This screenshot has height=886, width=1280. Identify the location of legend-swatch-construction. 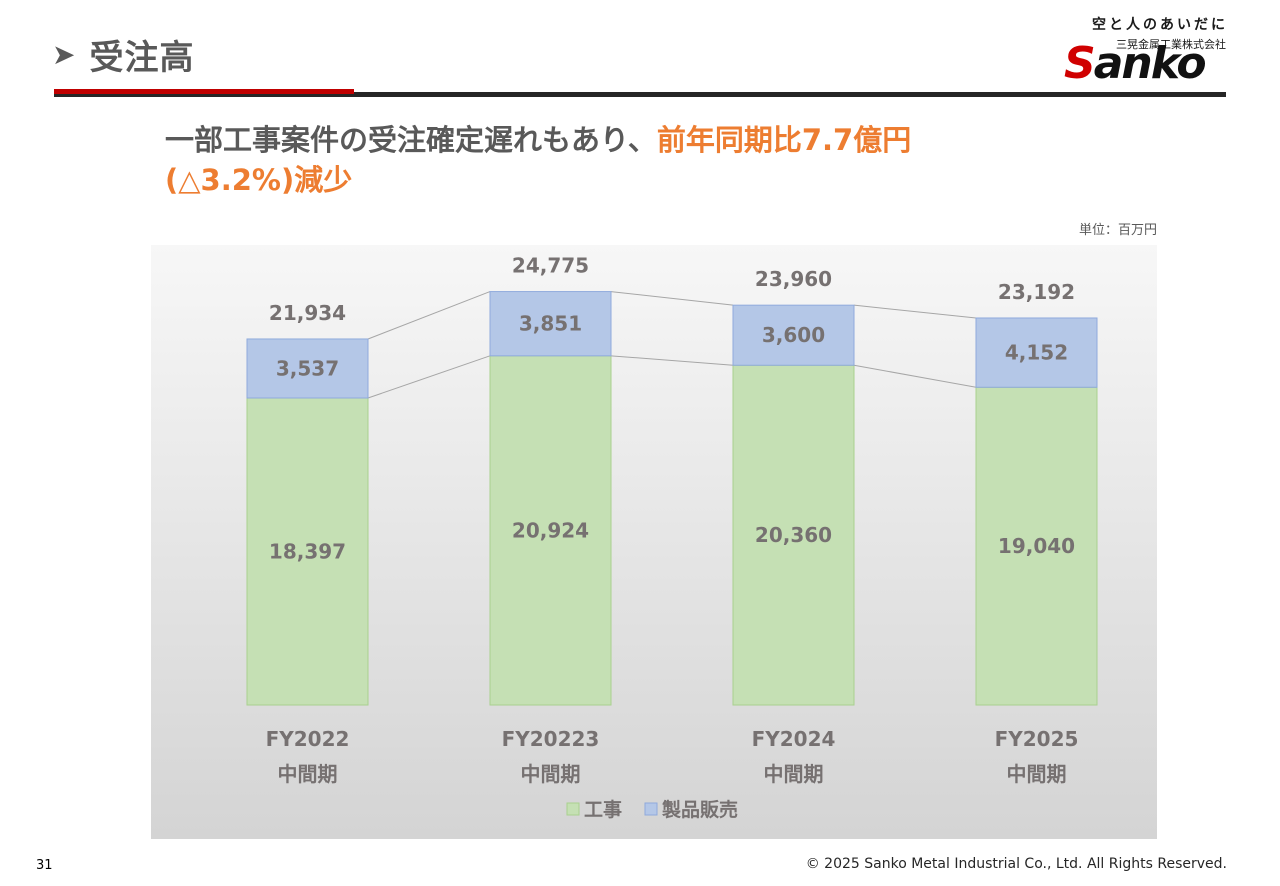
(573, 809).